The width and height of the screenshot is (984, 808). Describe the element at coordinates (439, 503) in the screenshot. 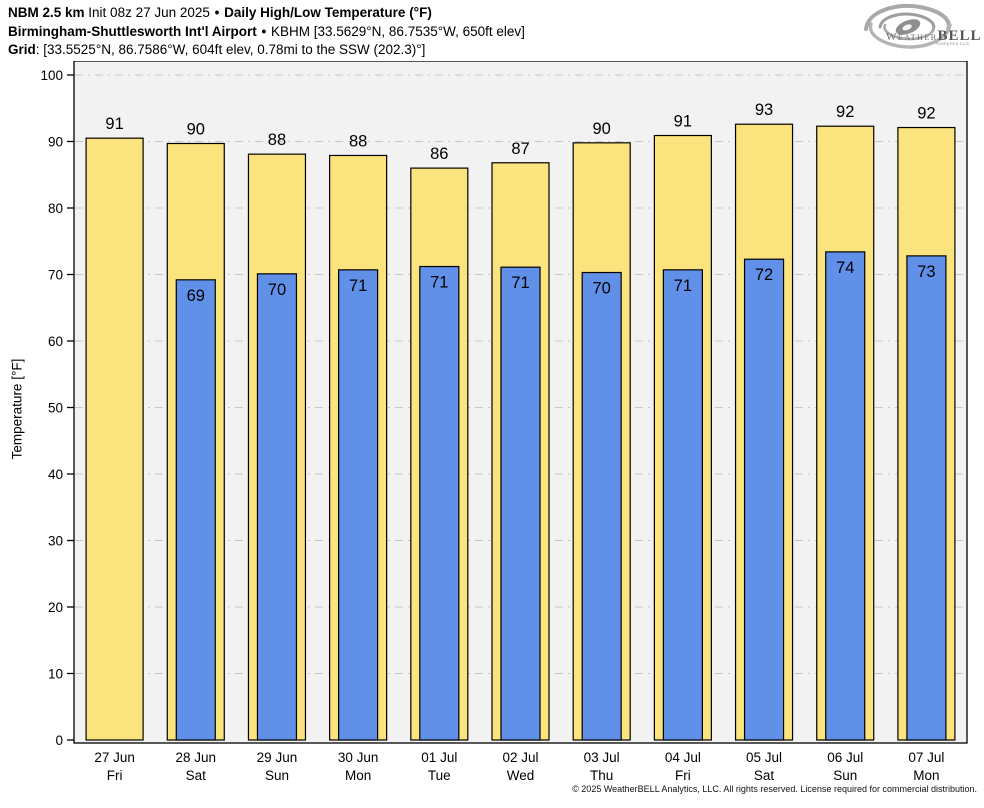

I see `low-bar-01-Jul` at that location.